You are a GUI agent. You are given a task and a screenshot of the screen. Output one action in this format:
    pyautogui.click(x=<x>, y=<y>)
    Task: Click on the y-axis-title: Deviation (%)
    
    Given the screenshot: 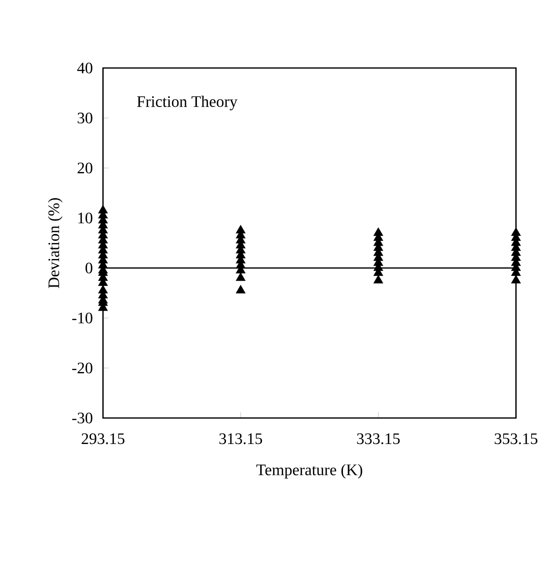 What is the action you would take?
    pyautogui.click(x=55, y=243)
    